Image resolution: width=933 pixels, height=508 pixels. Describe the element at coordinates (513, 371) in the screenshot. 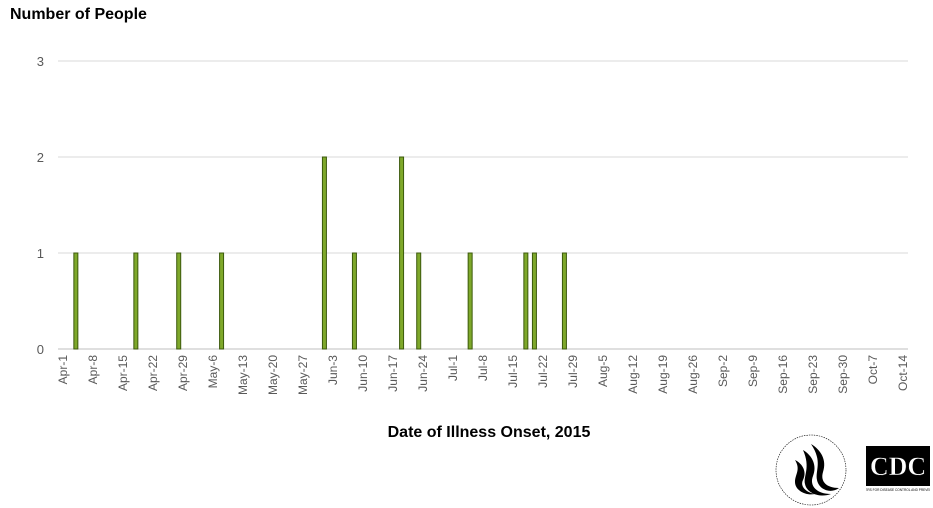

I see `x-tick-label: Jul-15` at that location.